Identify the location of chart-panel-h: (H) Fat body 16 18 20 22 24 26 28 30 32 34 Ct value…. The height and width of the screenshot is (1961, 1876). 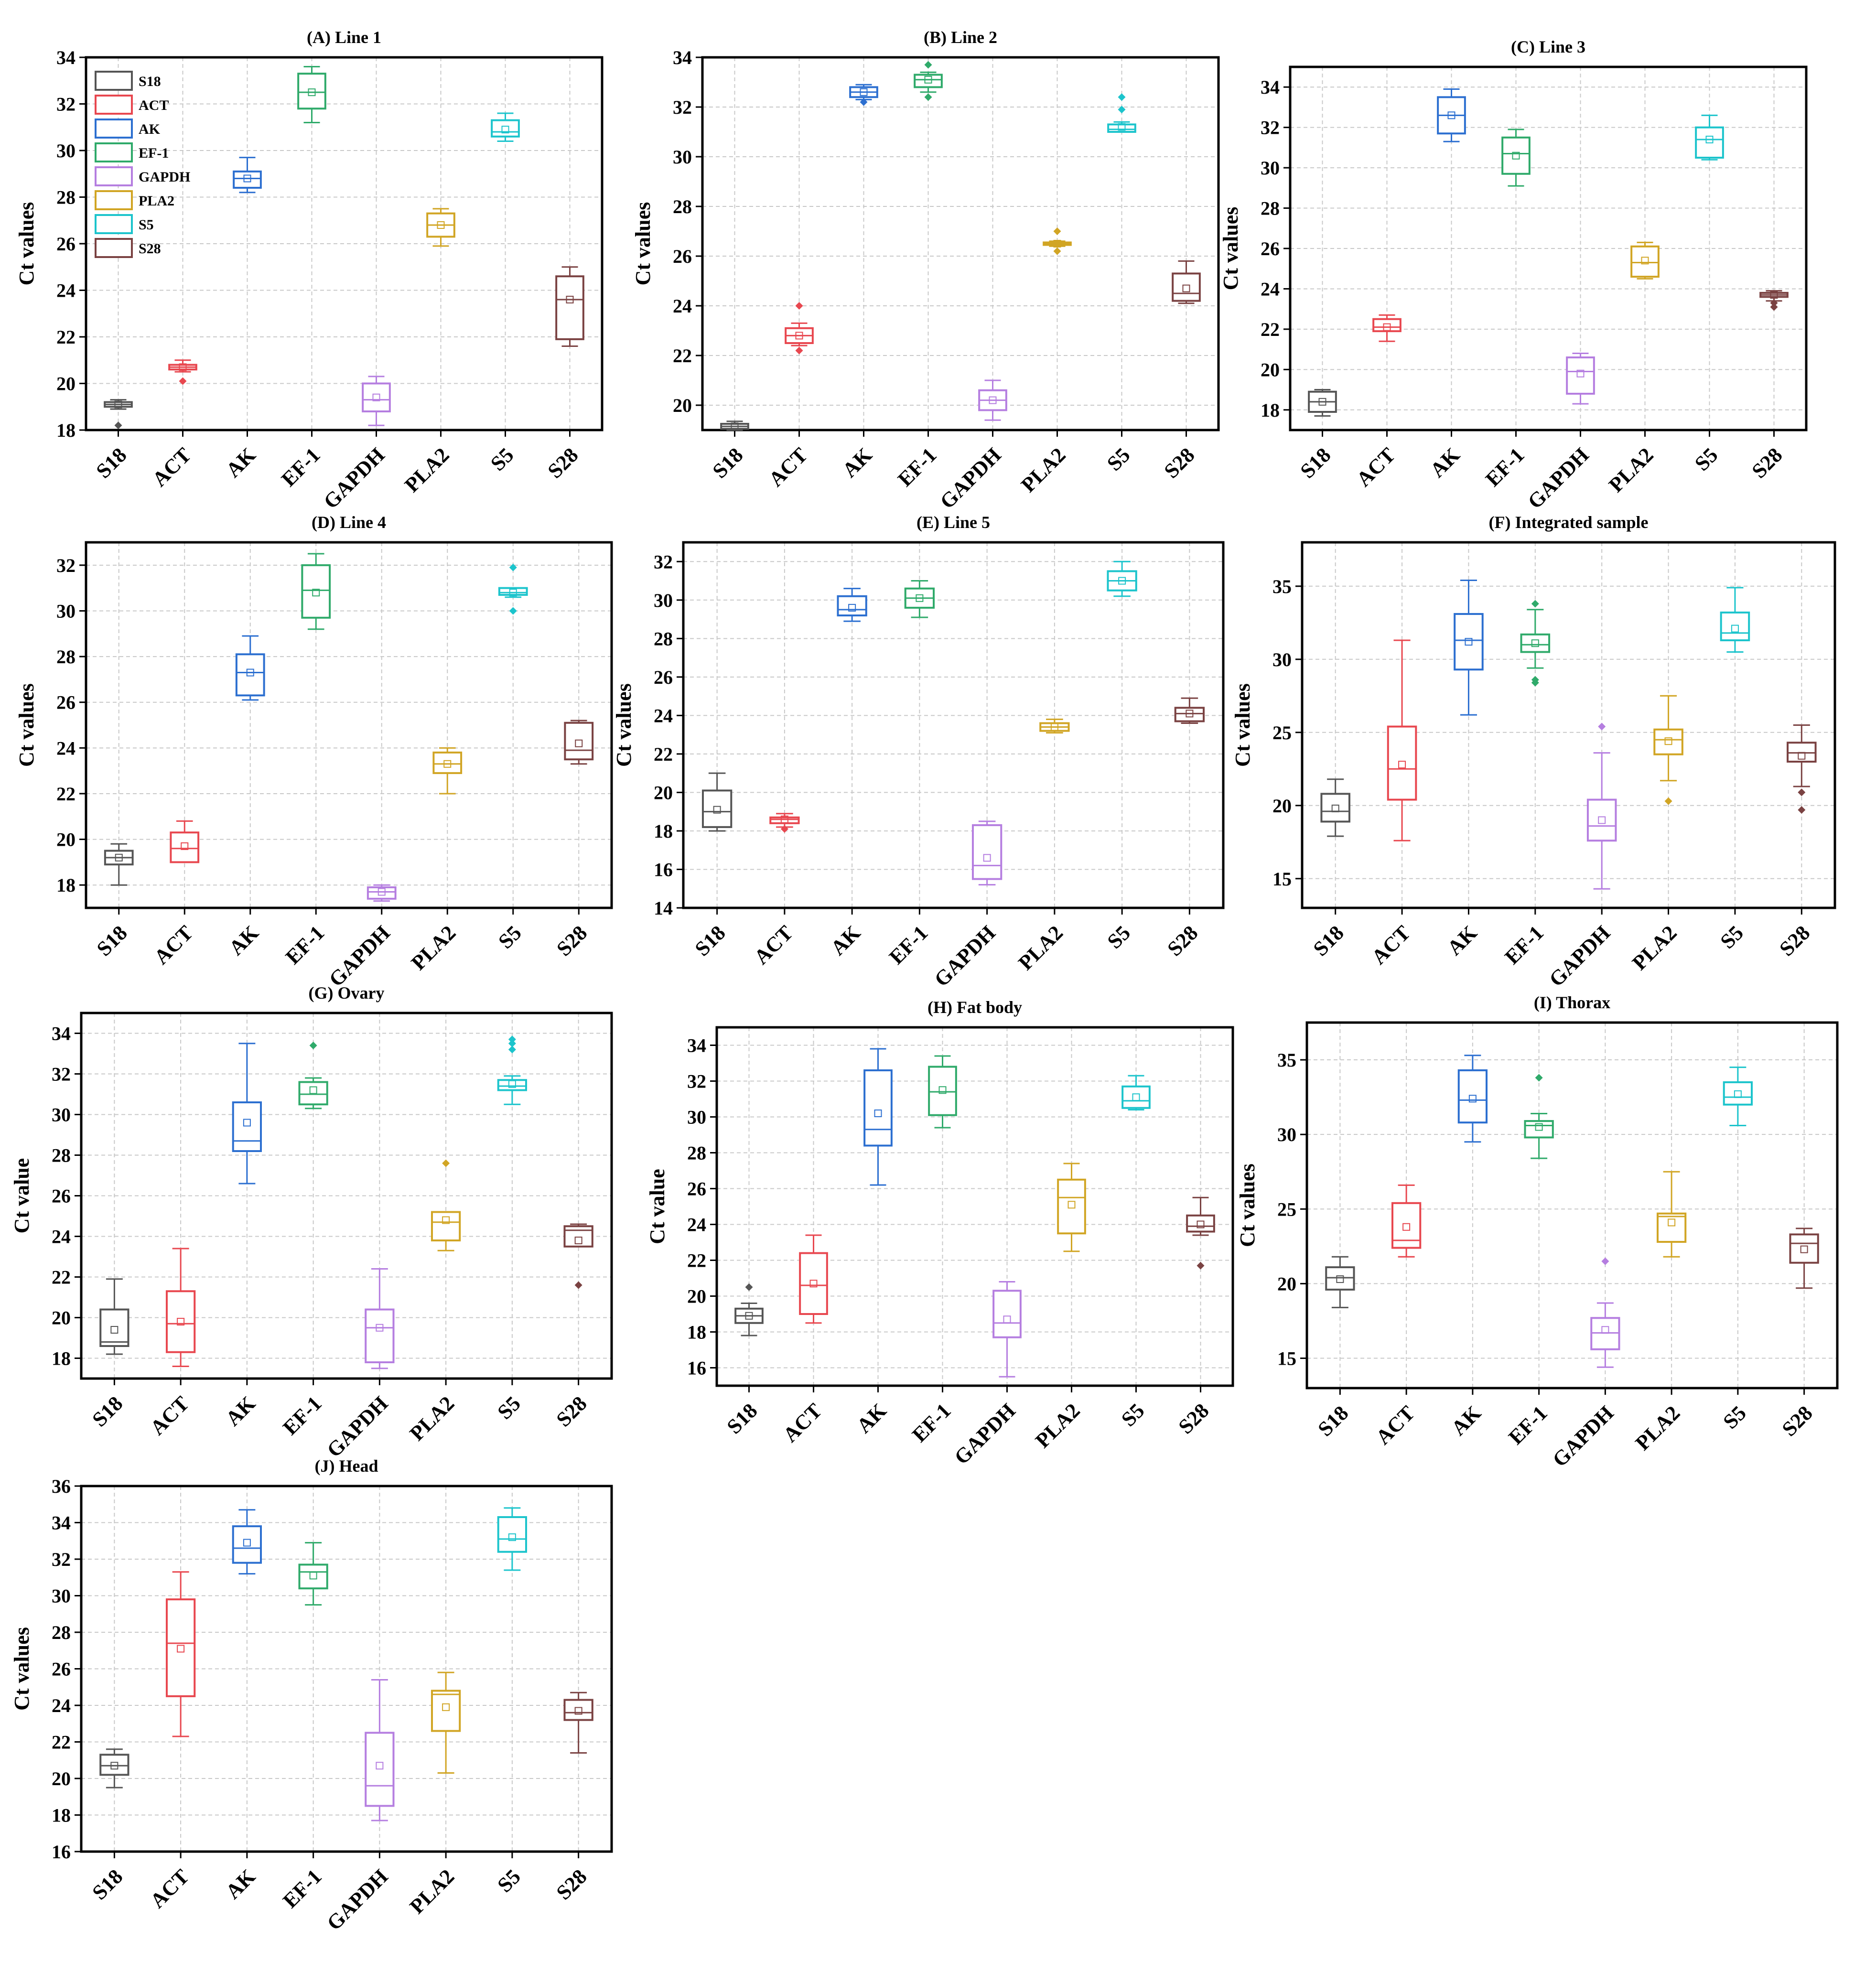
(940, 1233).